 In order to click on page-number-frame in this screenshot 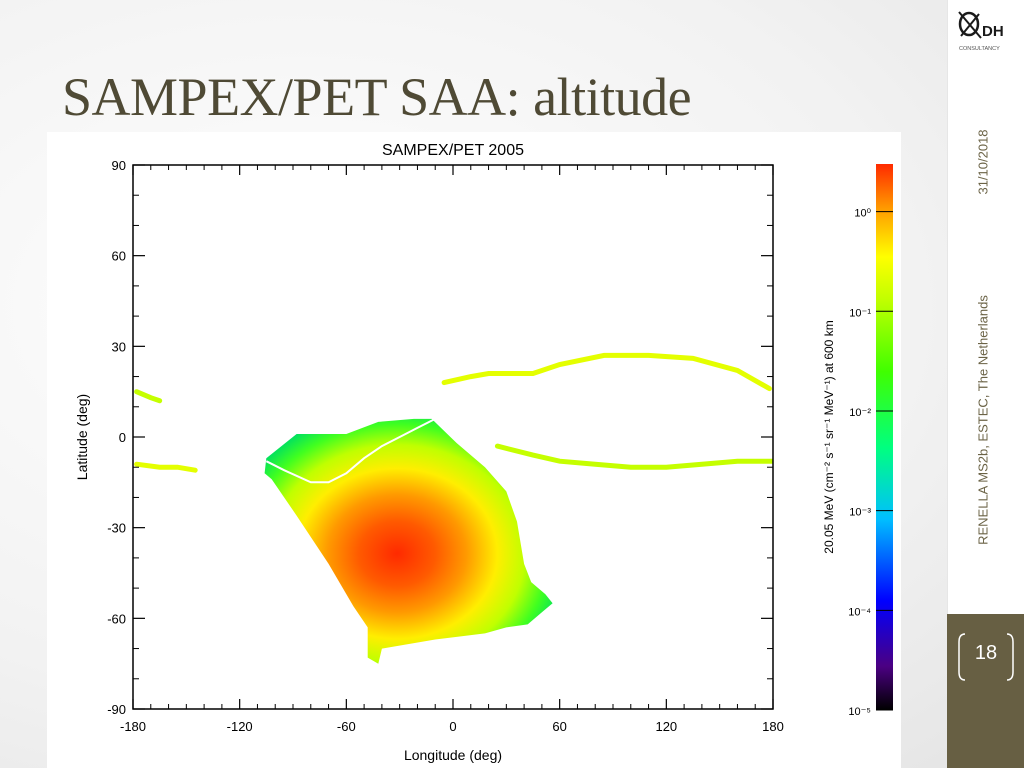, I will do `click(986, 657)`.